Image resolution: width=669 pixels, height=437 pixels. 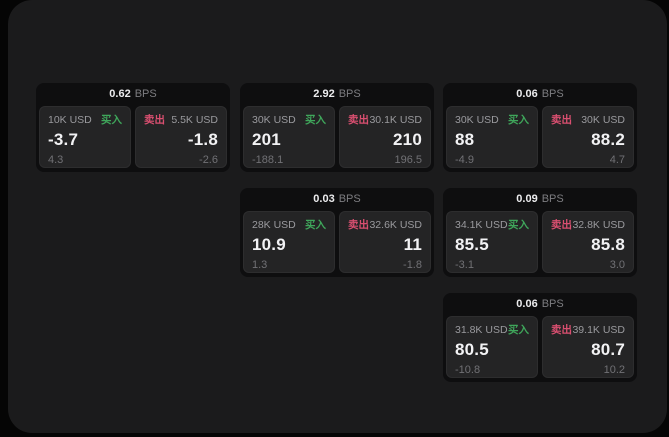 I want to click on sell-delta: 196.5, so click(x=408, y=160).